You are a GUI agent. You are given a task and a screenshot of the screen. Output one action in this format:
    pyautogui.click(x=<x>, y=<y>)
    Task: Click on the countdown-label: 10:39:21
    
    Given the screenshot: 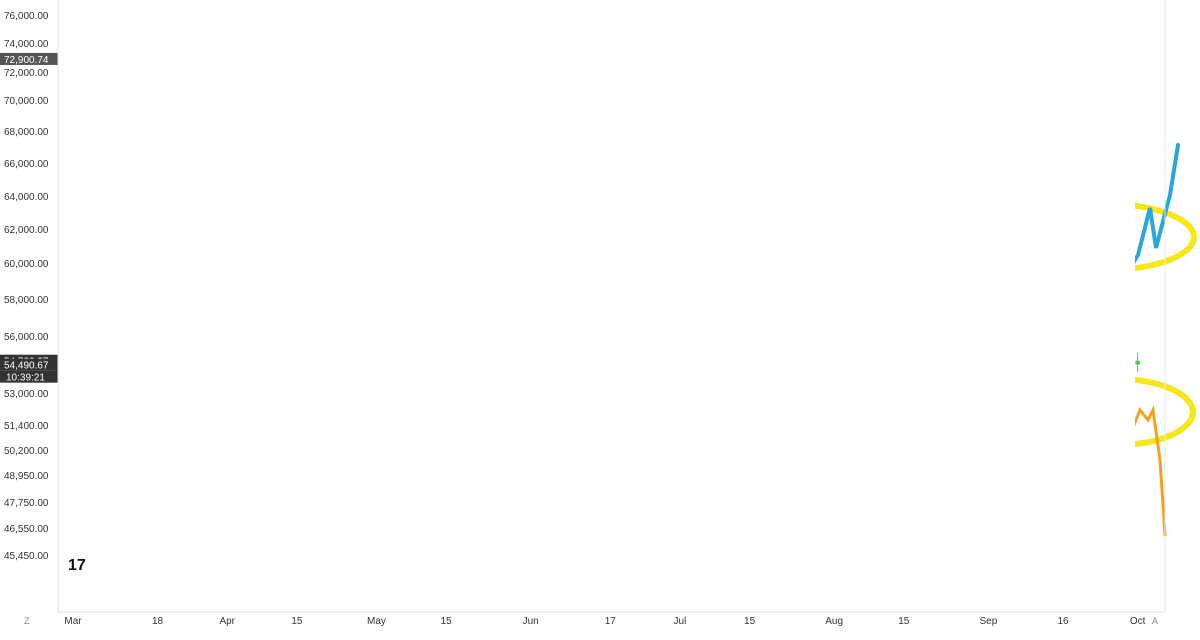 What is the action you would take?
    pyautogui.click(x=25, y=378)
    